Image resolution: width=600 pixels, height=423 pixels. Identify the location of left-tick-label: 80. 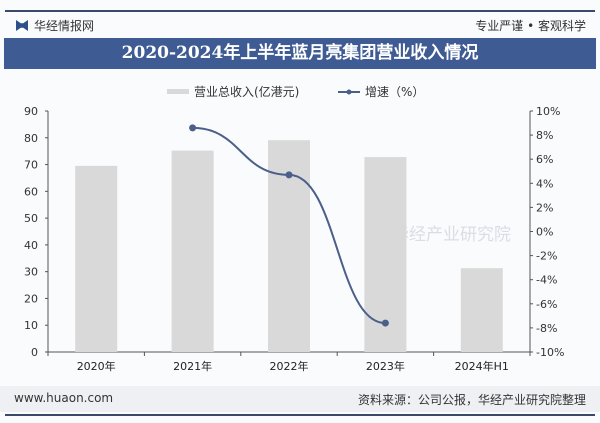
(31, 138).